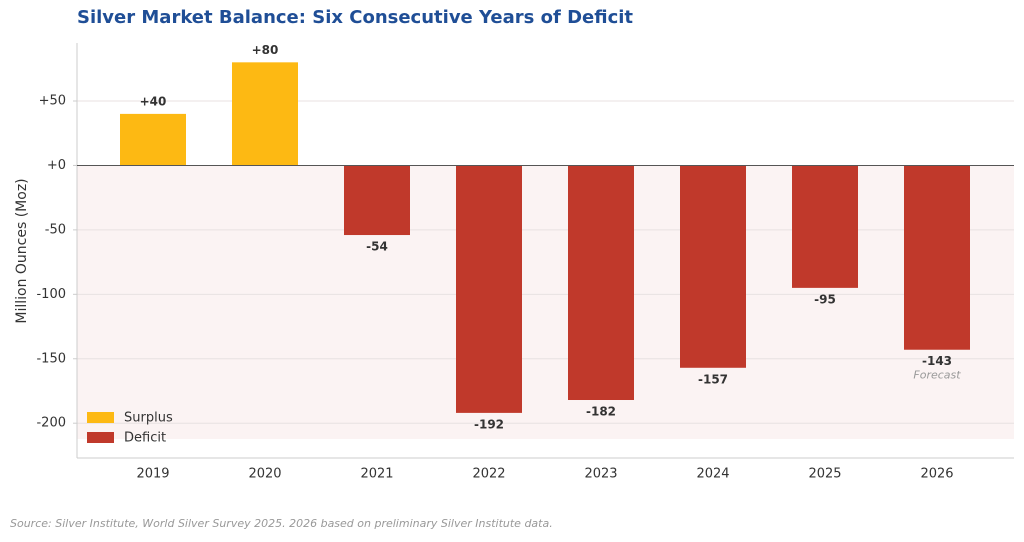  I want to click on x-tick-label: 2026, so click(936, 474).